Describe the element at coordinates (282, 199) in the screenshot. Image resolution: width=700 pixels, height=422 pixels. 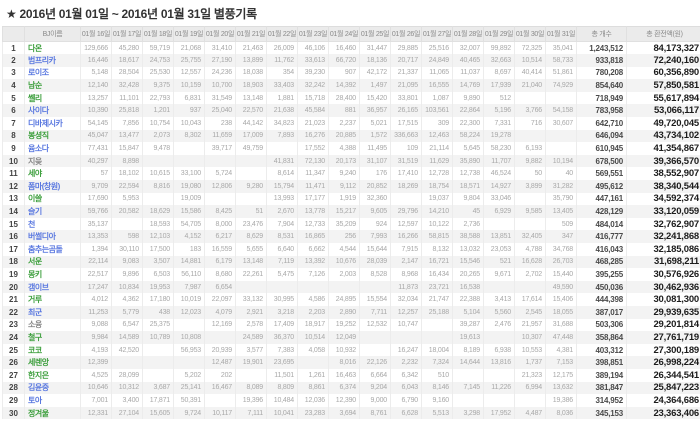
I see `day-value-cell: 13,993` at that location.